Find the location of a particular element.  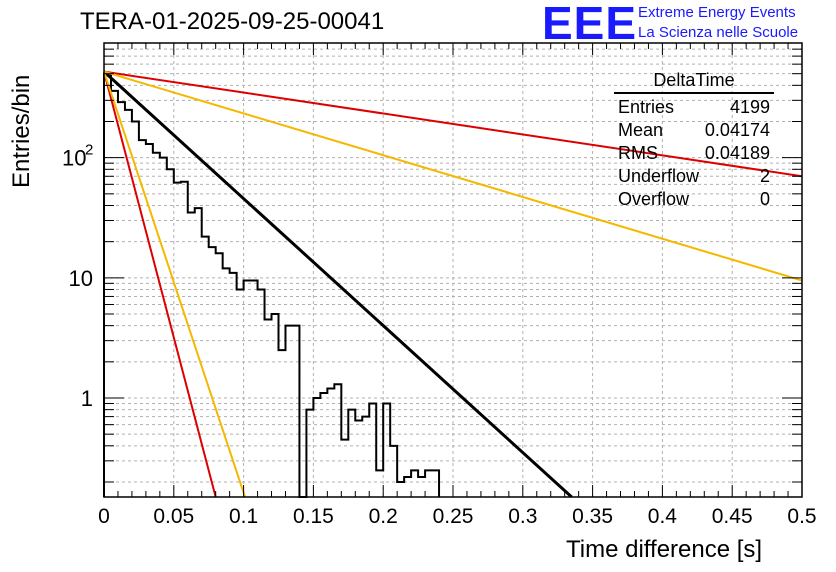

x-tick-label: 0.1 is located at coordinates (243, 516).